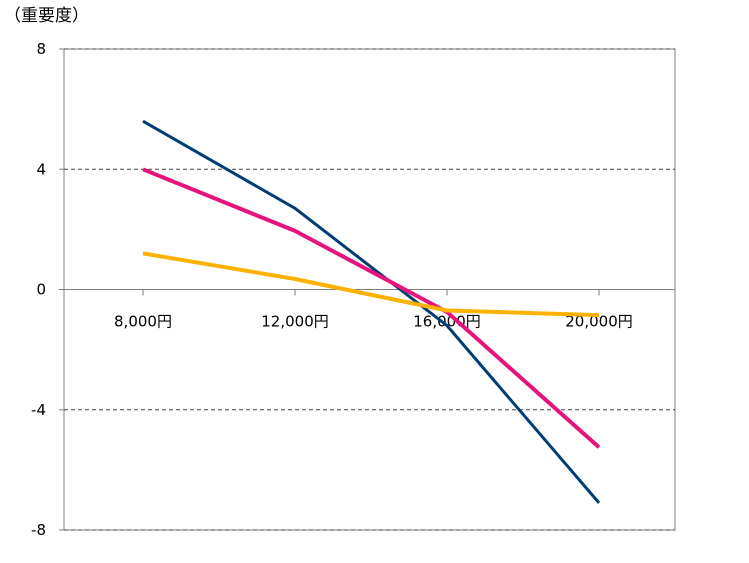  What do you see at coordinates (46, 16) in the screenshot?
I see `y-axis-title: （重要度）` at bounding box center [46, 16].